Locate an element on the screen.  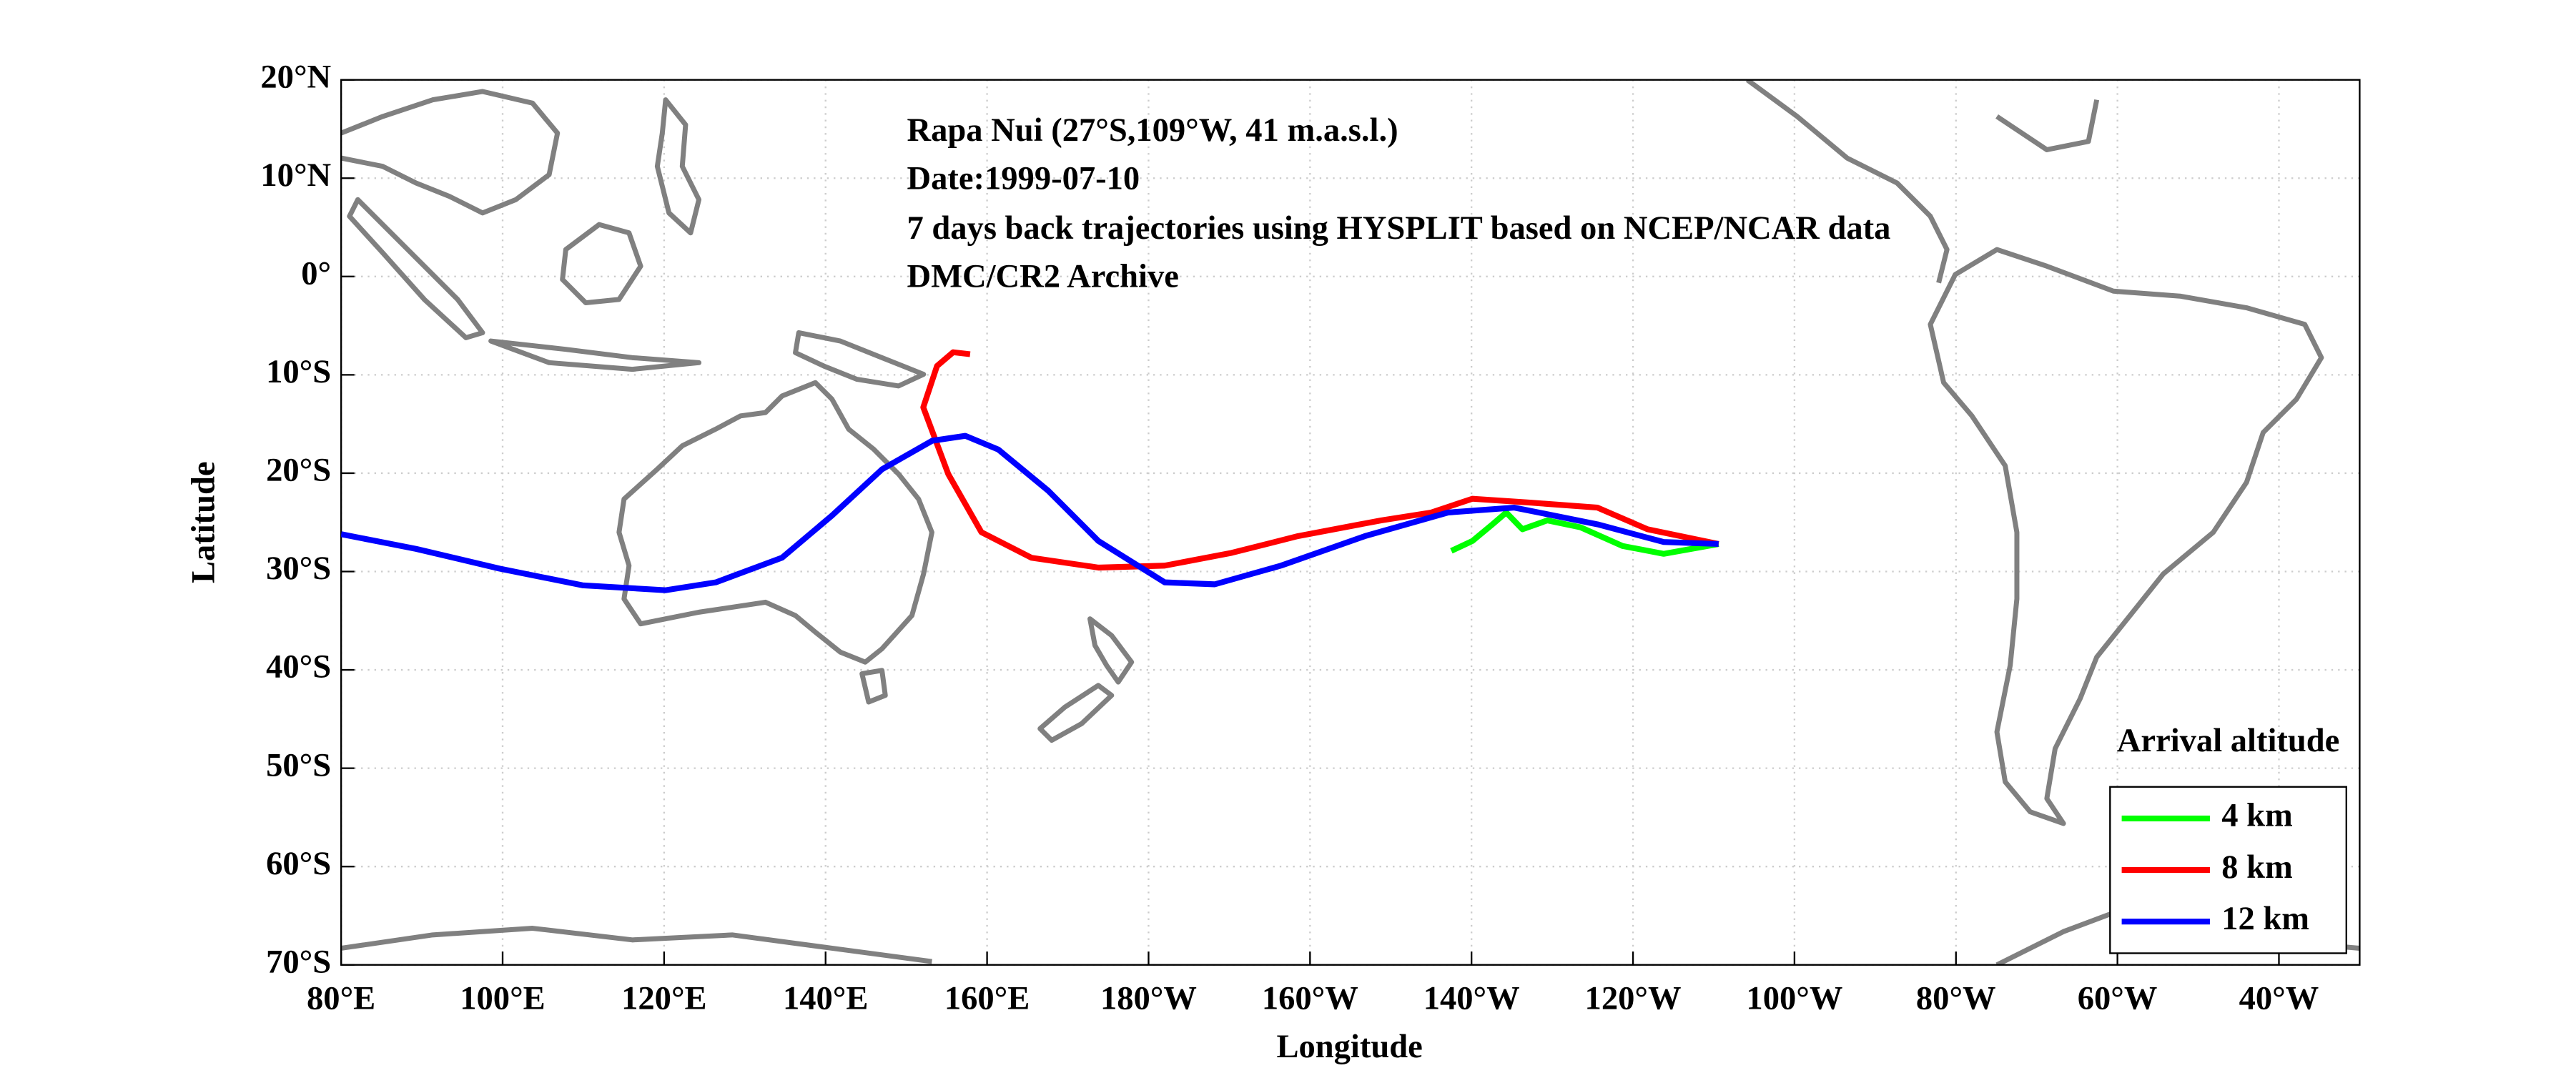
x-tick-label: 160°E is located at coordinates (987, 999).